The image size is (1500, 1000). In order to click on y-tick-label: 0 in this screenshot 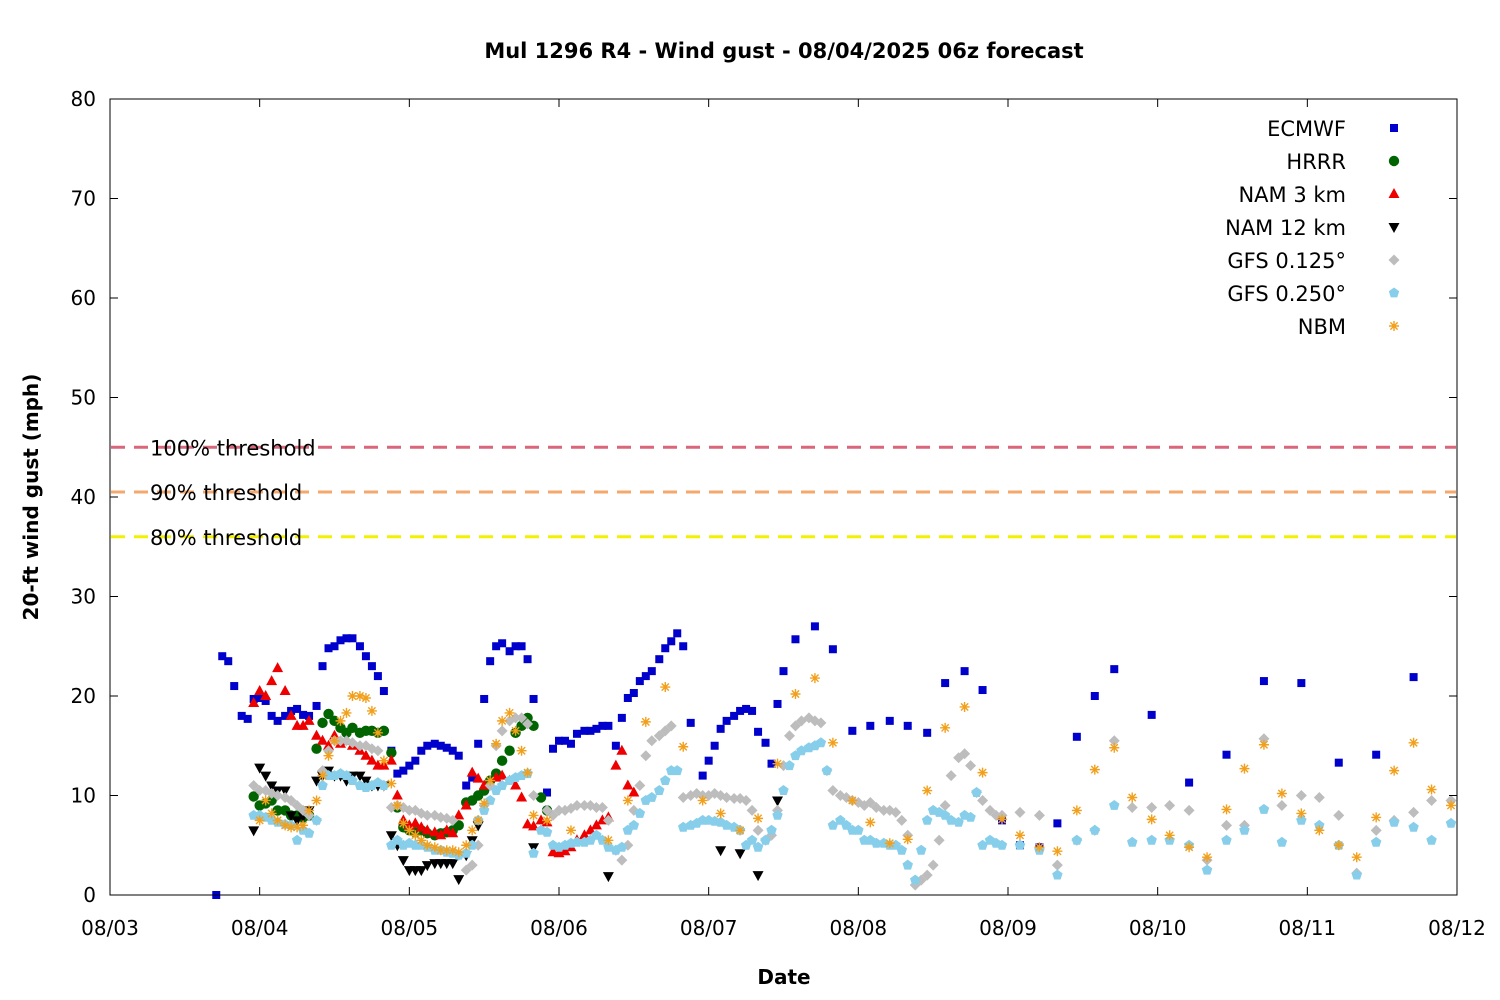, I will do `click(89, 895)`.